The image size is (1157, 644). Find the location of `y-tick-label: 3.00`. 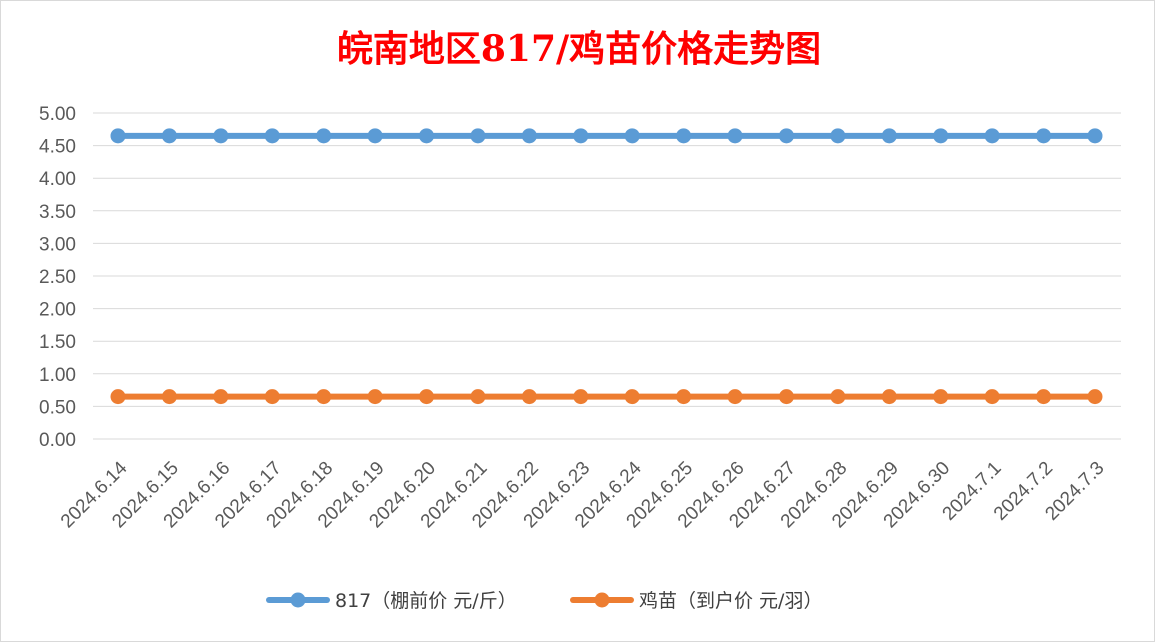

y-tick-label: 3.00 is located at coordinates (57, 244).